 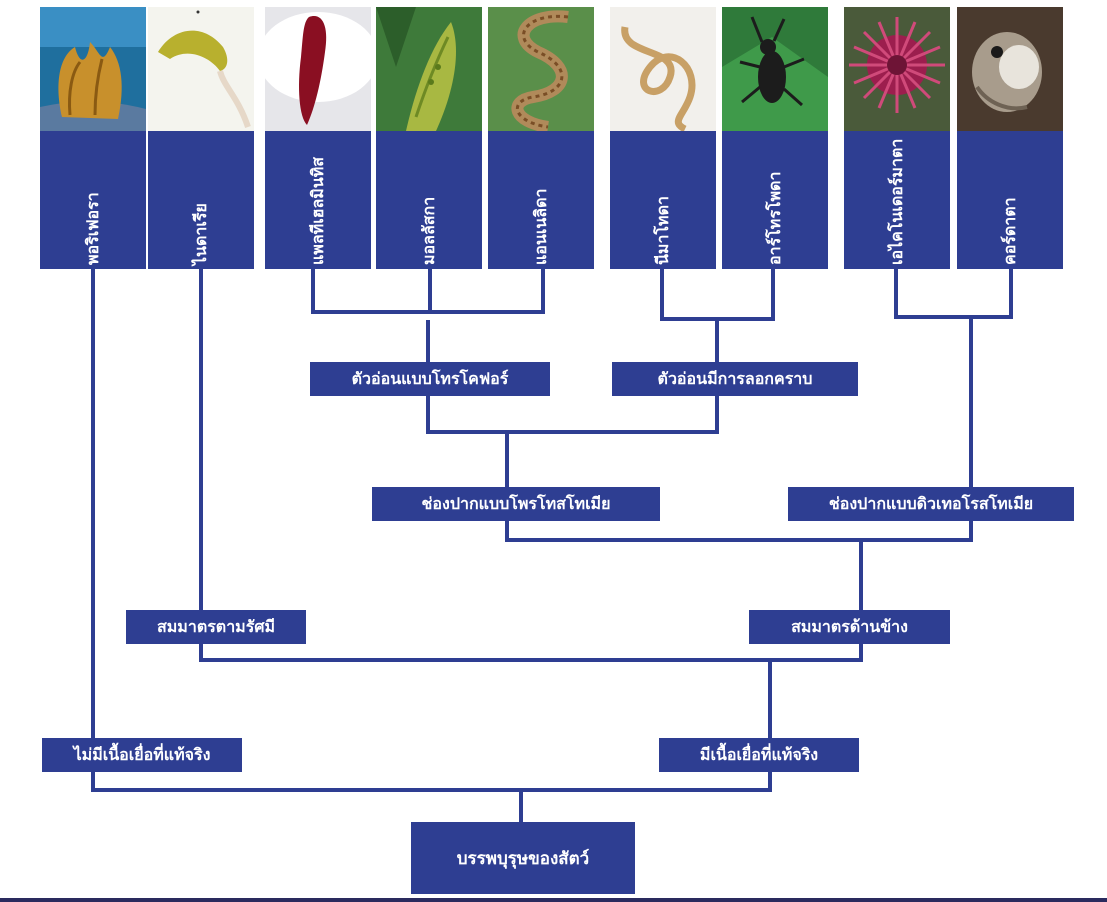 I want to click on taxon-cnidaria: ไนดาเรีย, so click(x=201, y=138).